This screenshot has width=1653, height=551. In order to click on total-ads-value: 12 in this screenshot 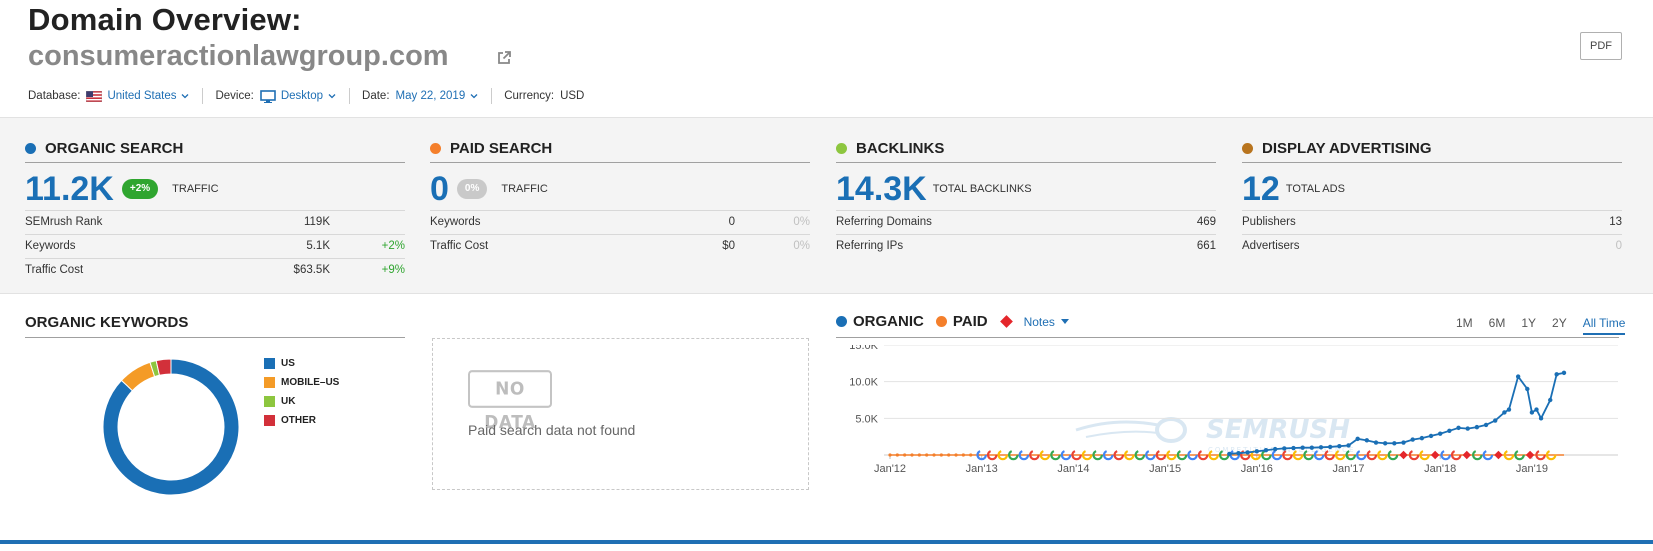, I will do `click(1261, 188)`.